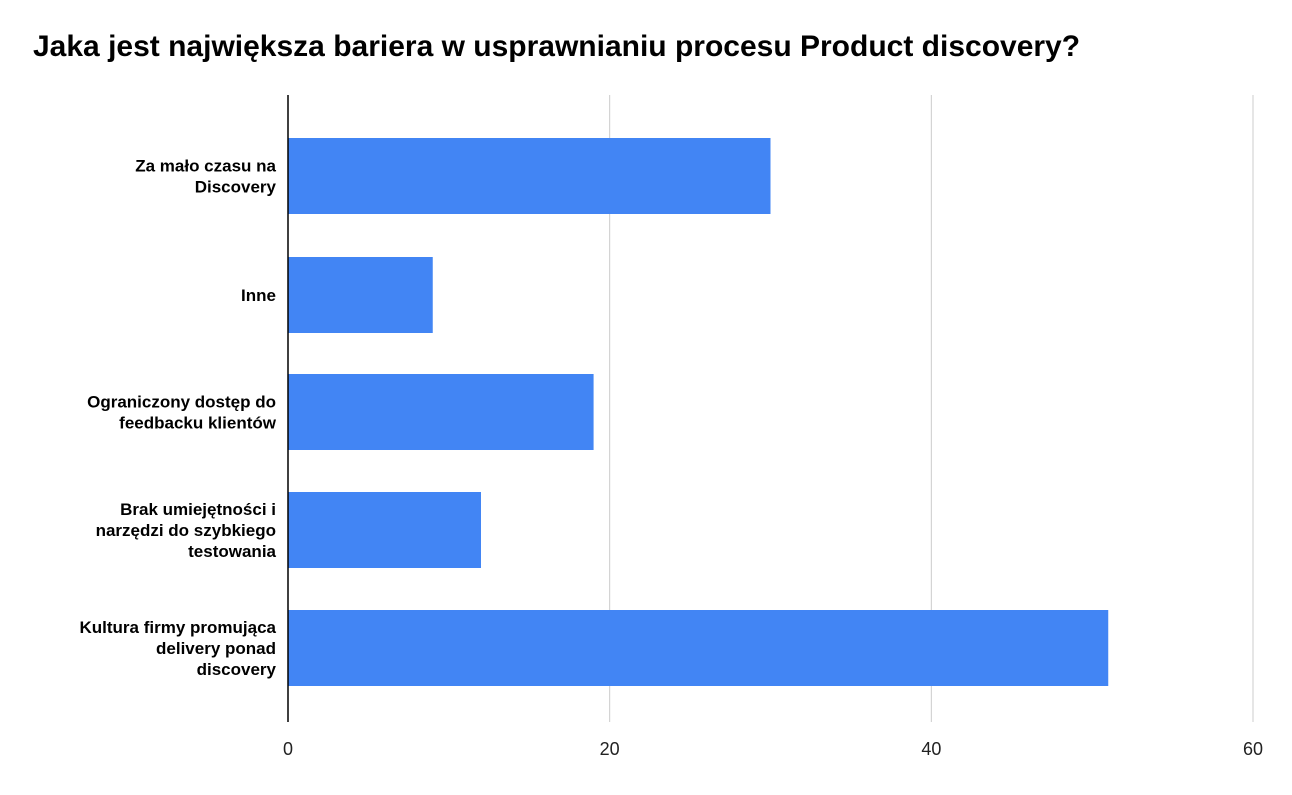 The width and height of the screenshot is (1292, 795). What do you see at coordinates (205, 177) in the screenshot?
I see `category-label: Za mało czasu na Discovery` at bounding box center [205, 177].